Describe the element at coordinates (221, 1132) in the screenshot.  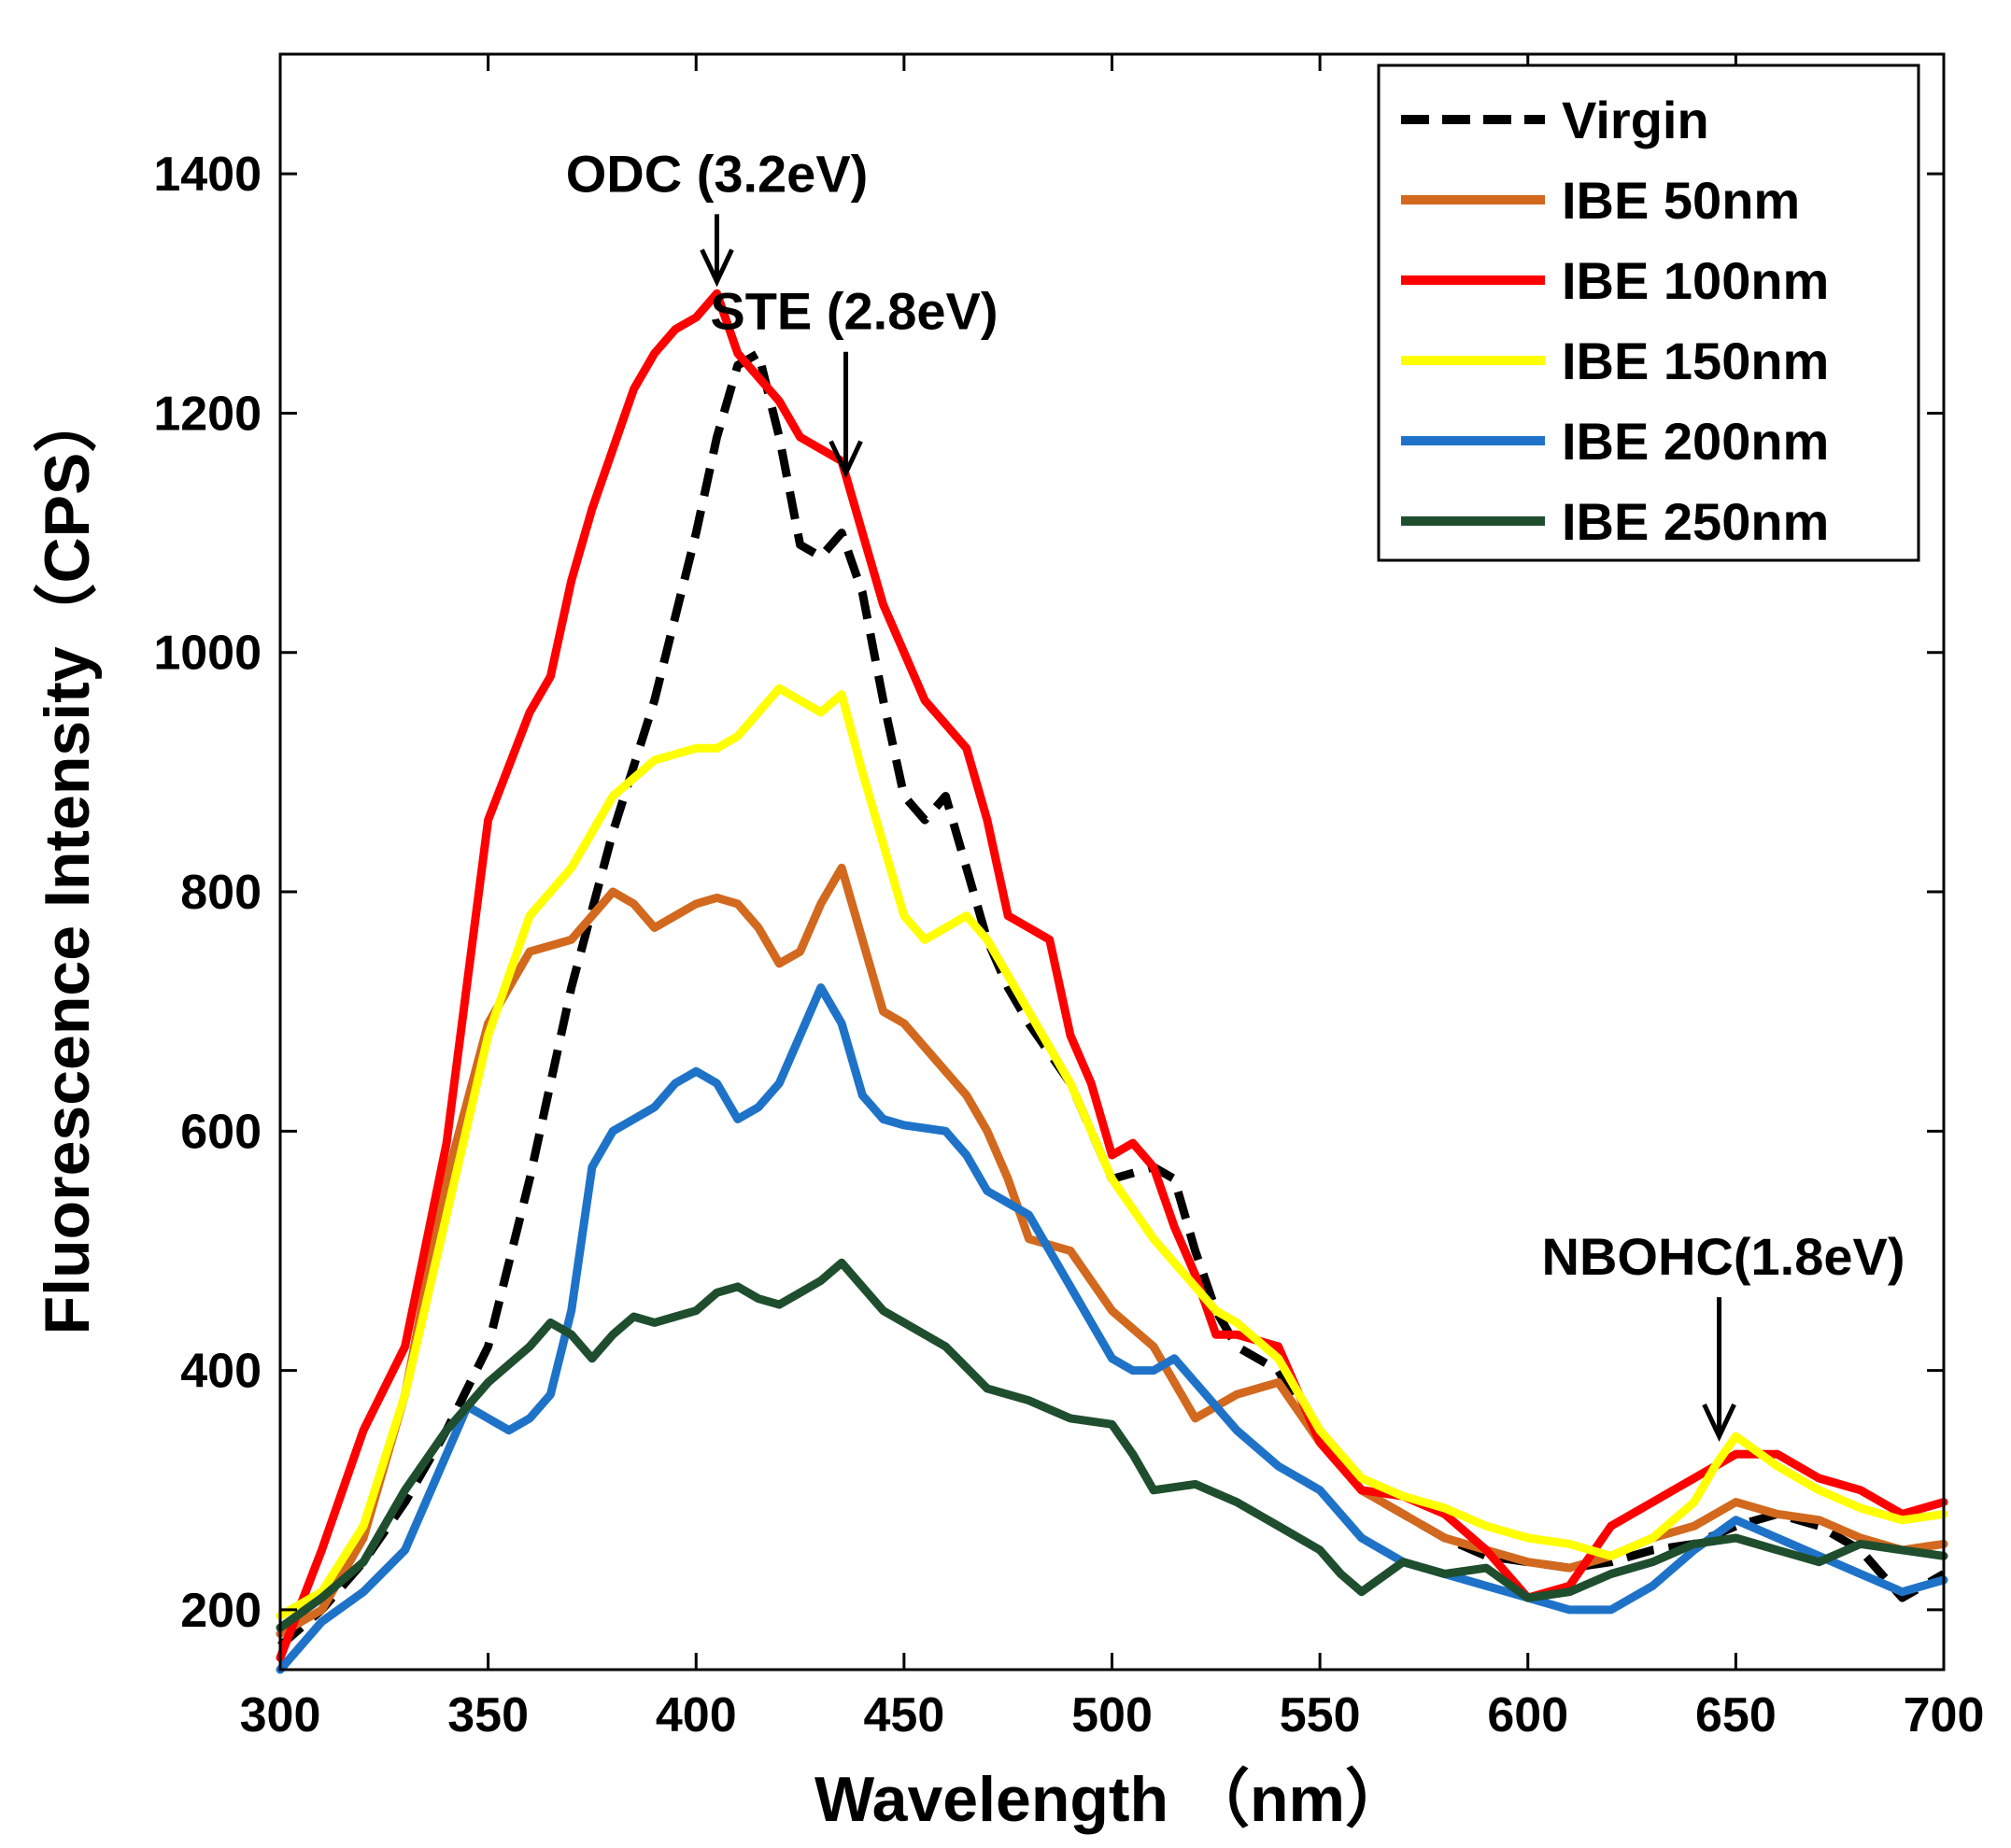
I see `y-tick-label: 600` at that location.